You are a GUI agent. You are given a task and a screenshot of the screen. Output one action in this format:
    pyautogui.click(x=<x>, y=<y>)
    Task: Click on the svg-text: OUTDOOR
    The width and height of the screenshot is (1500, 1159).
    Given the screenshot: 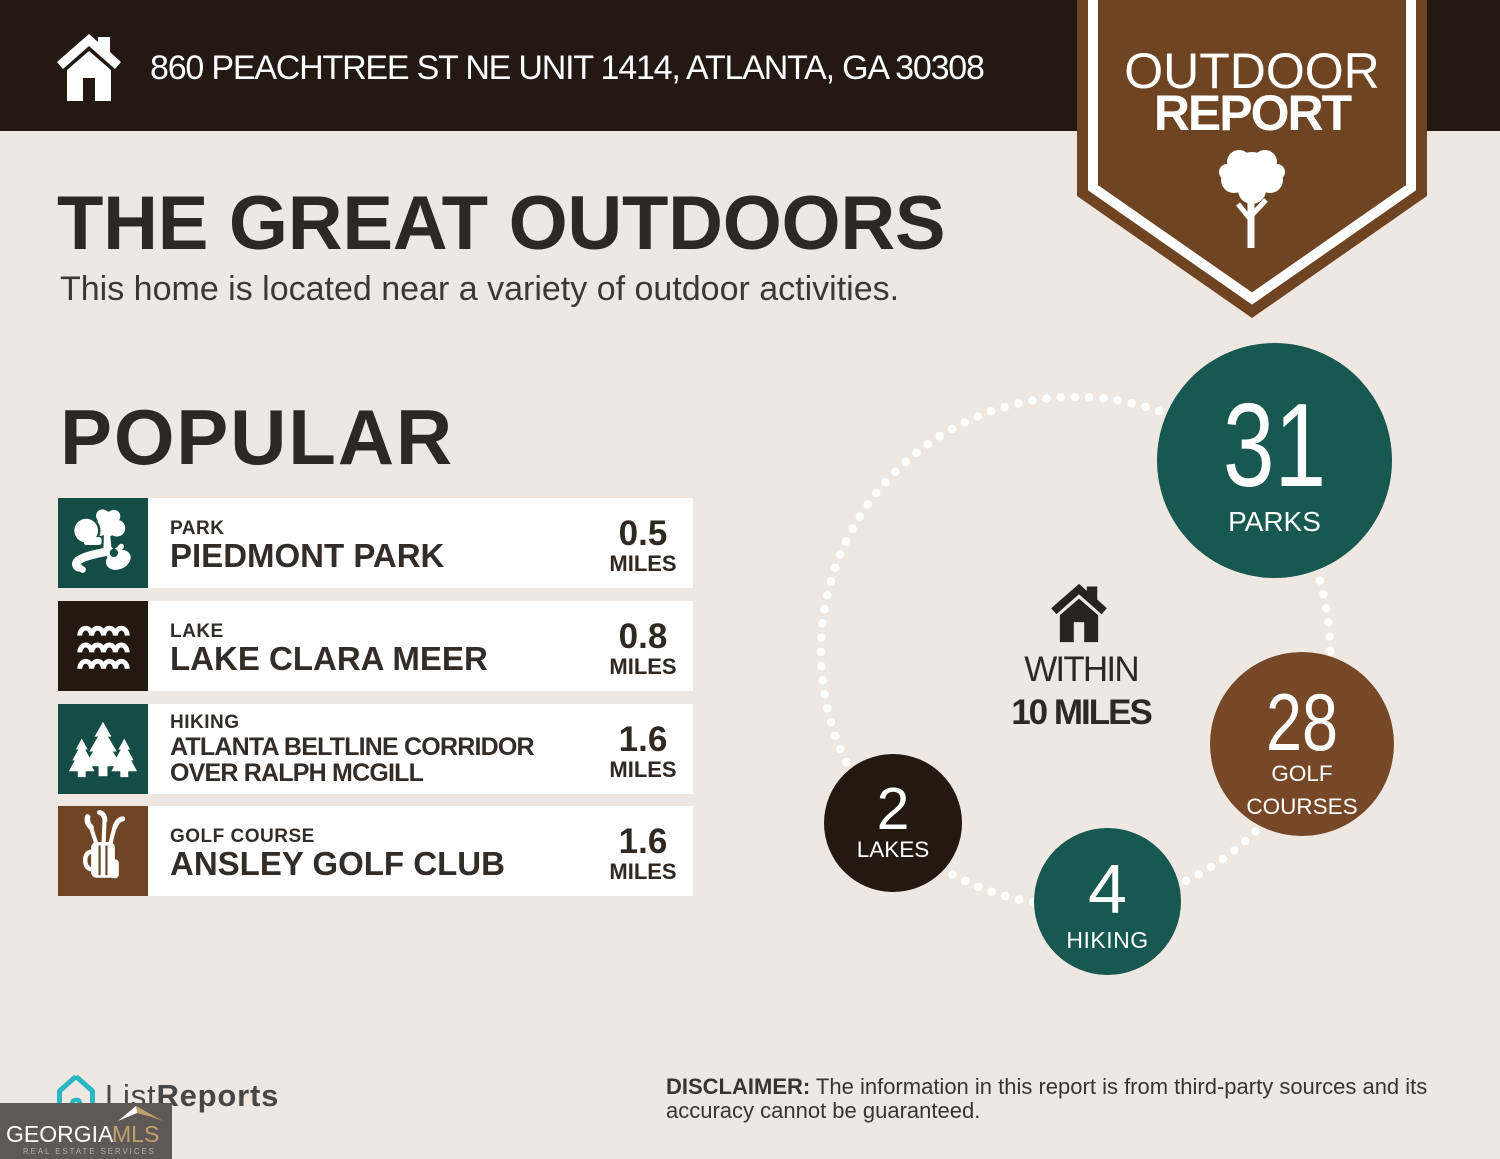 What is the action you would take?
    pyautogui.click(x=1252, y=71)
    